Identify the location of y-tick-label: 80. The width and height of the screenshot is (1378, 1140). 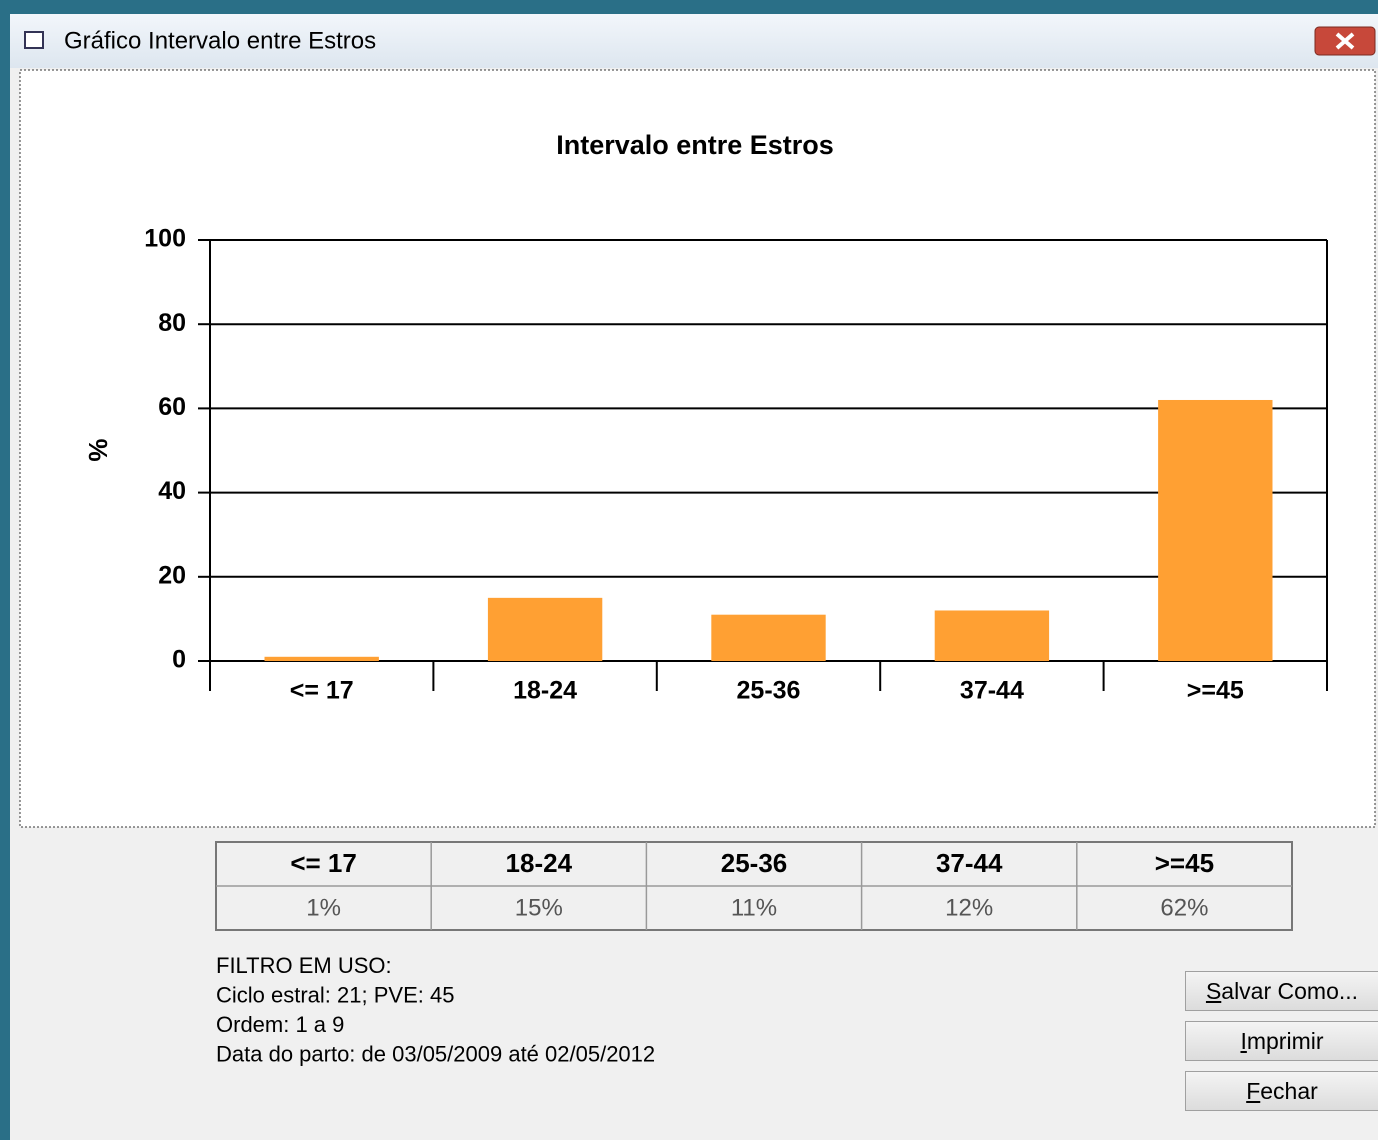
(172, 323).